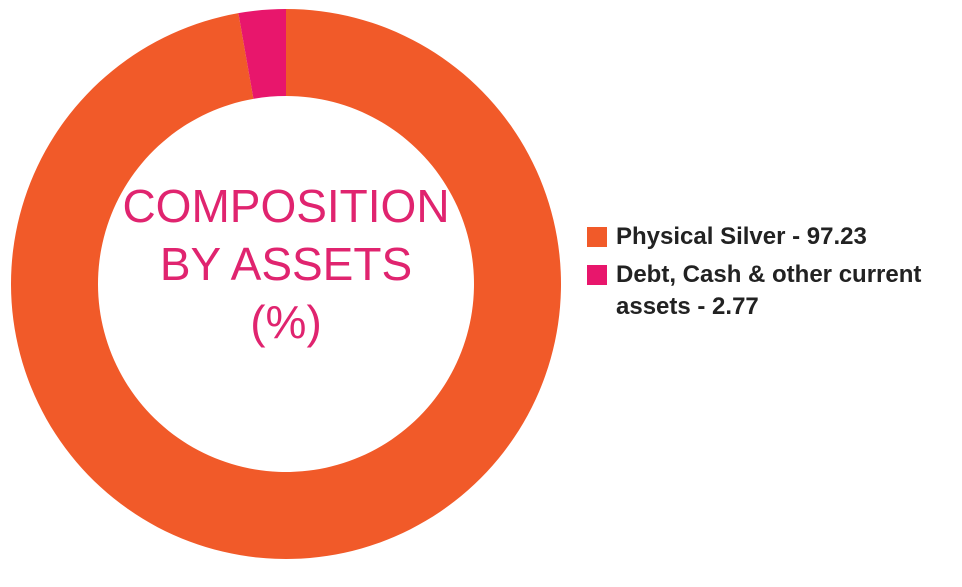 This screenshot has width=962, height=587. What do you see at coordinates (262, 54) in the screenshot?
I see `donut-slice` at bounding box center [262, 54].